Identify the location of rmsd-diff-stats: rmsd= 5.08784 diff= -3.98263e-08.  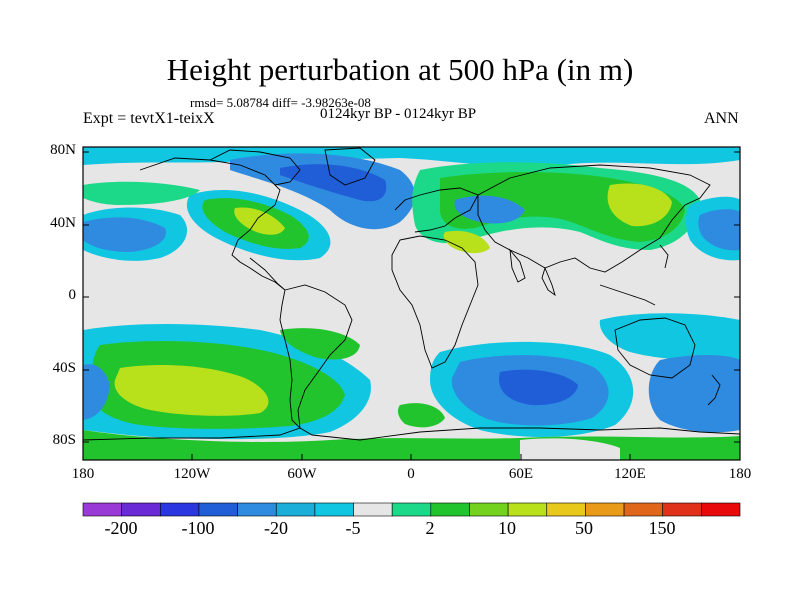
(280, 102).